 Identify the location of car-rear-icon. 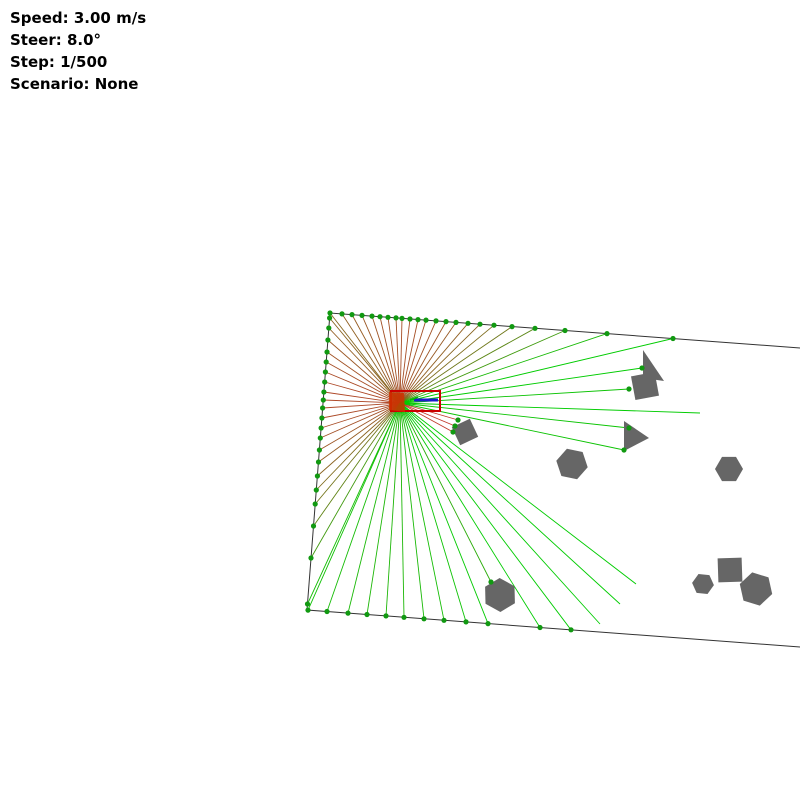
(397, 402).